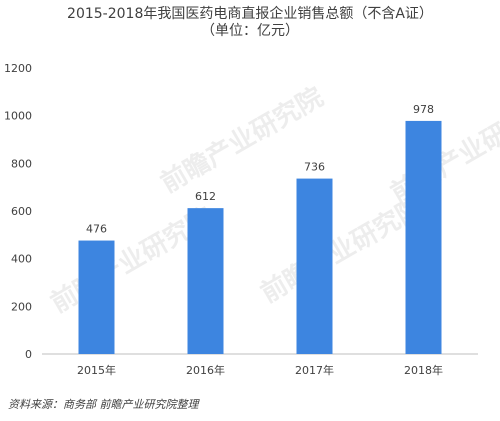  What do you see at coordinates (205, 196) in the screenshot?
I see `data-label: 612` at bounding box center [205, 196].